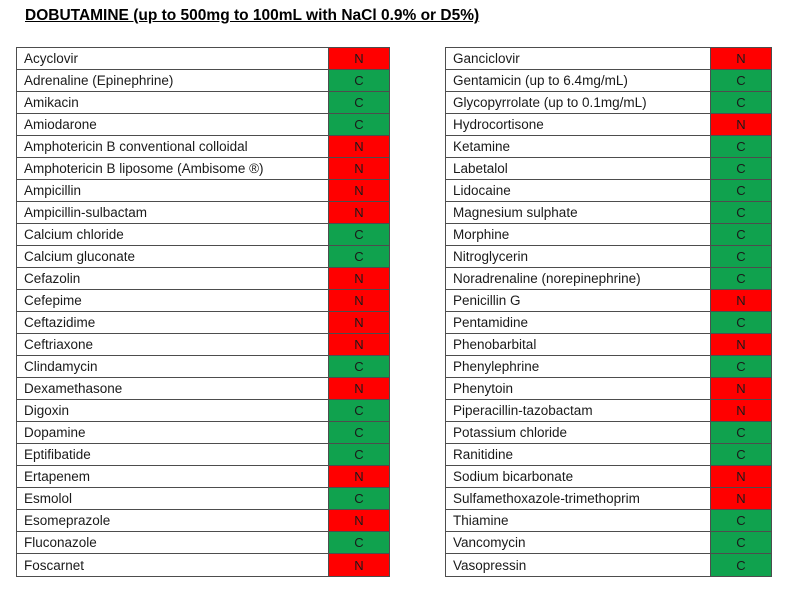  What do you see at coordinates (173, 366) in the screenshot?
I see `drug-name: Clindamycin` at bounding box center [173, 366].